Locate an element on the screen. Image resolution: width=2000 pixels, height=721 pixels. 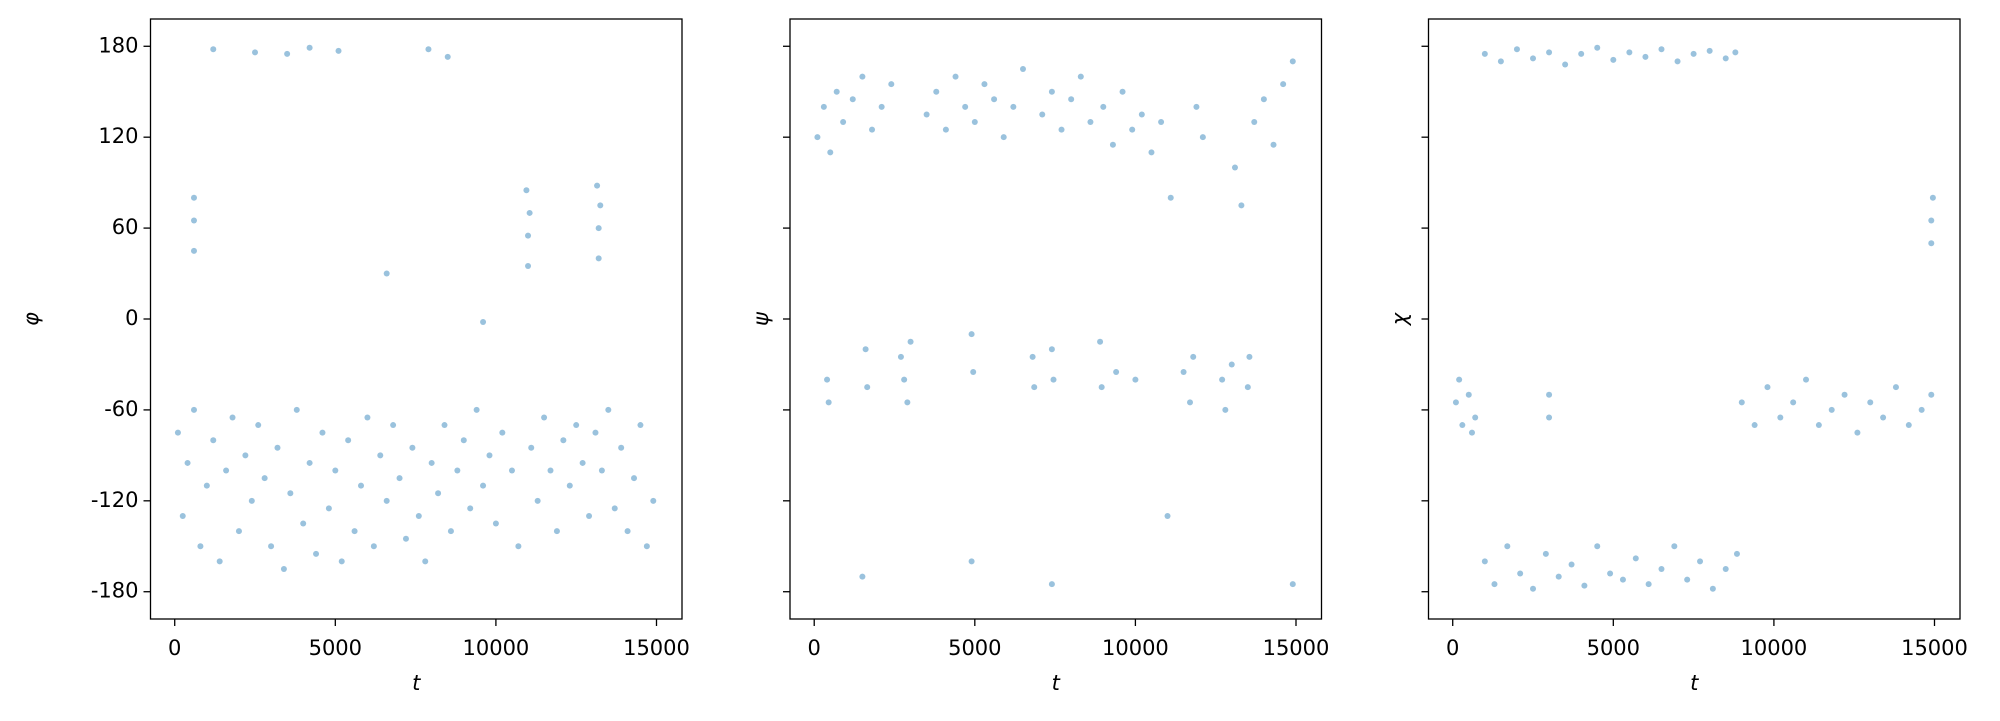
x-tick-label: 0 is located at coordinates (814, 648).